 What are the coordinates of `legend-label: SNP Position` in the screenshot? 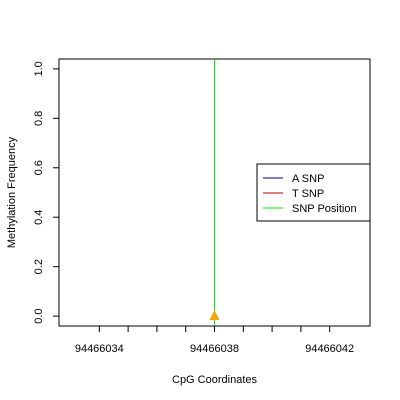 It's located at (324, 209).